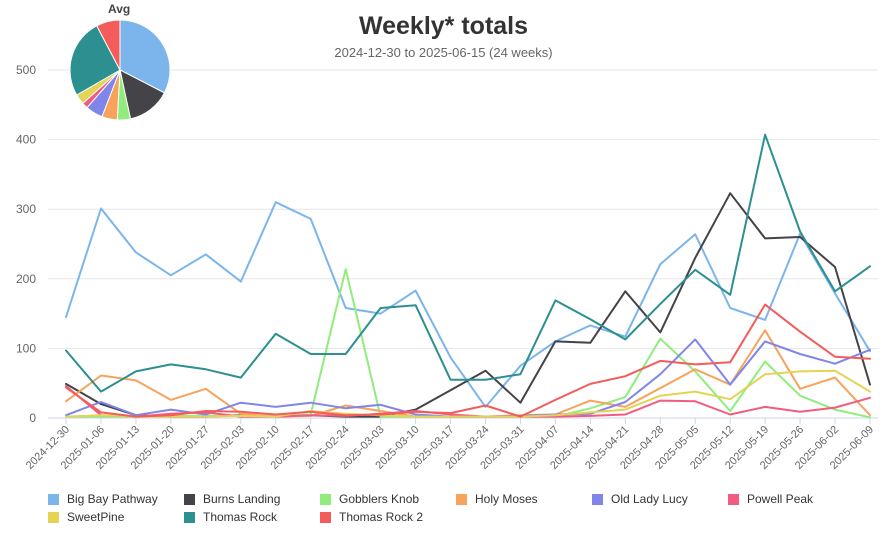  I want to click on legend-item-powell-peak: Powell Peak, so click(796, 499).